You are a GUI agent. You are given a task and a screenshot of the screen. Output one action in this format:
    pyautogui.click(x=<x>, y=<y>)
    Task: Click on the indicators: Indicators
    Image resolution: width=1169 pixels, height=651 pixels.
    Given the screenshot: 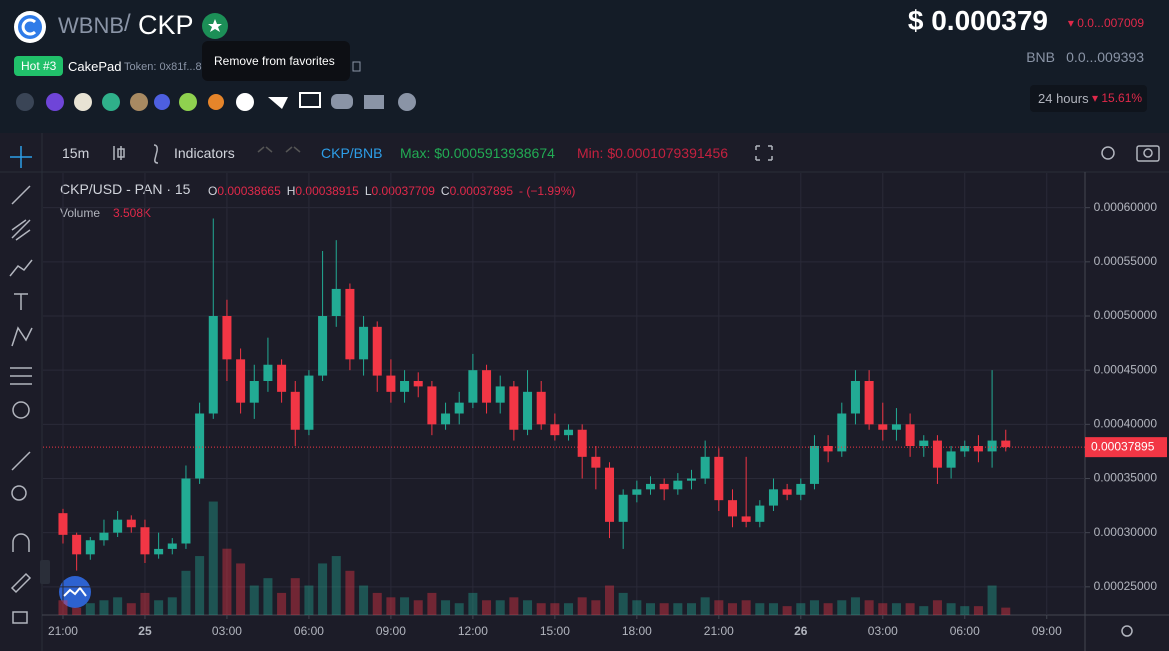 What is the action you would take?
    pyautogui.click(x=204, y=153)
    